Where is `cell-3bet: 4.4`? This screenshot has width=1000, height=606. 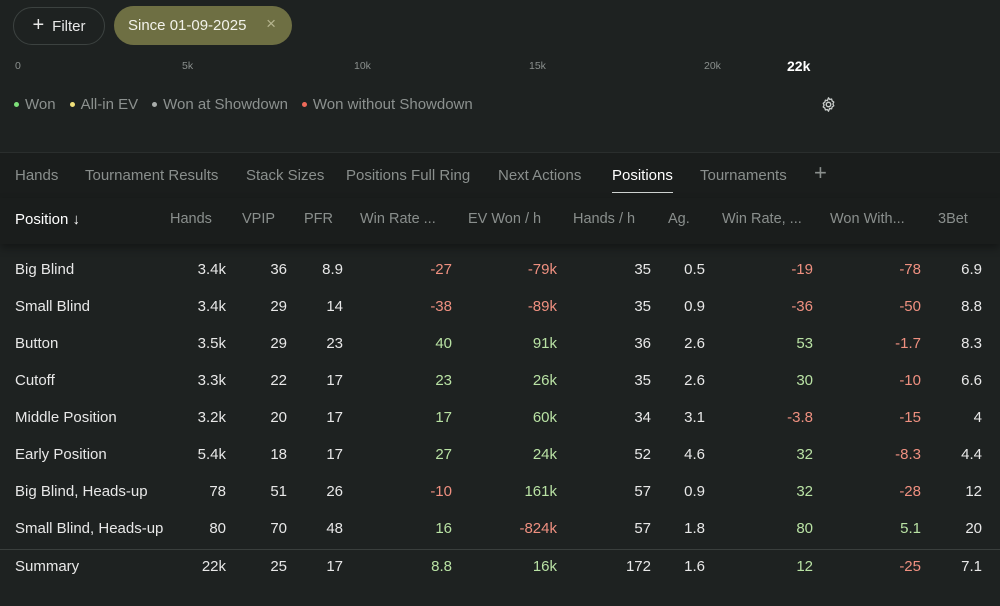 cell-3bet: 4.4 is located at coordinates (971, 454).